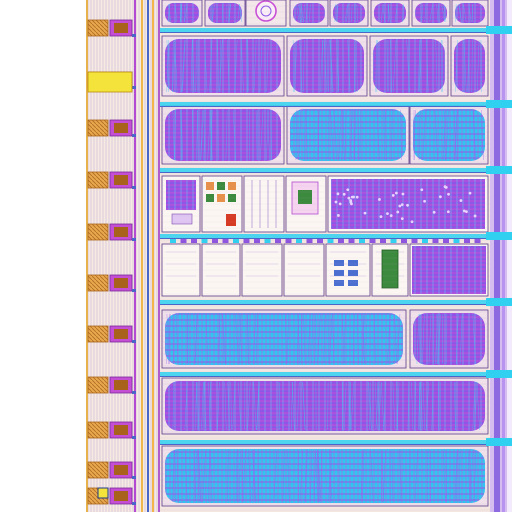 The image size is (512, 512). What do you see at coordinates (325, 240) in the screenshot?
I see `connector-strip` at bounding box center [325, 240].